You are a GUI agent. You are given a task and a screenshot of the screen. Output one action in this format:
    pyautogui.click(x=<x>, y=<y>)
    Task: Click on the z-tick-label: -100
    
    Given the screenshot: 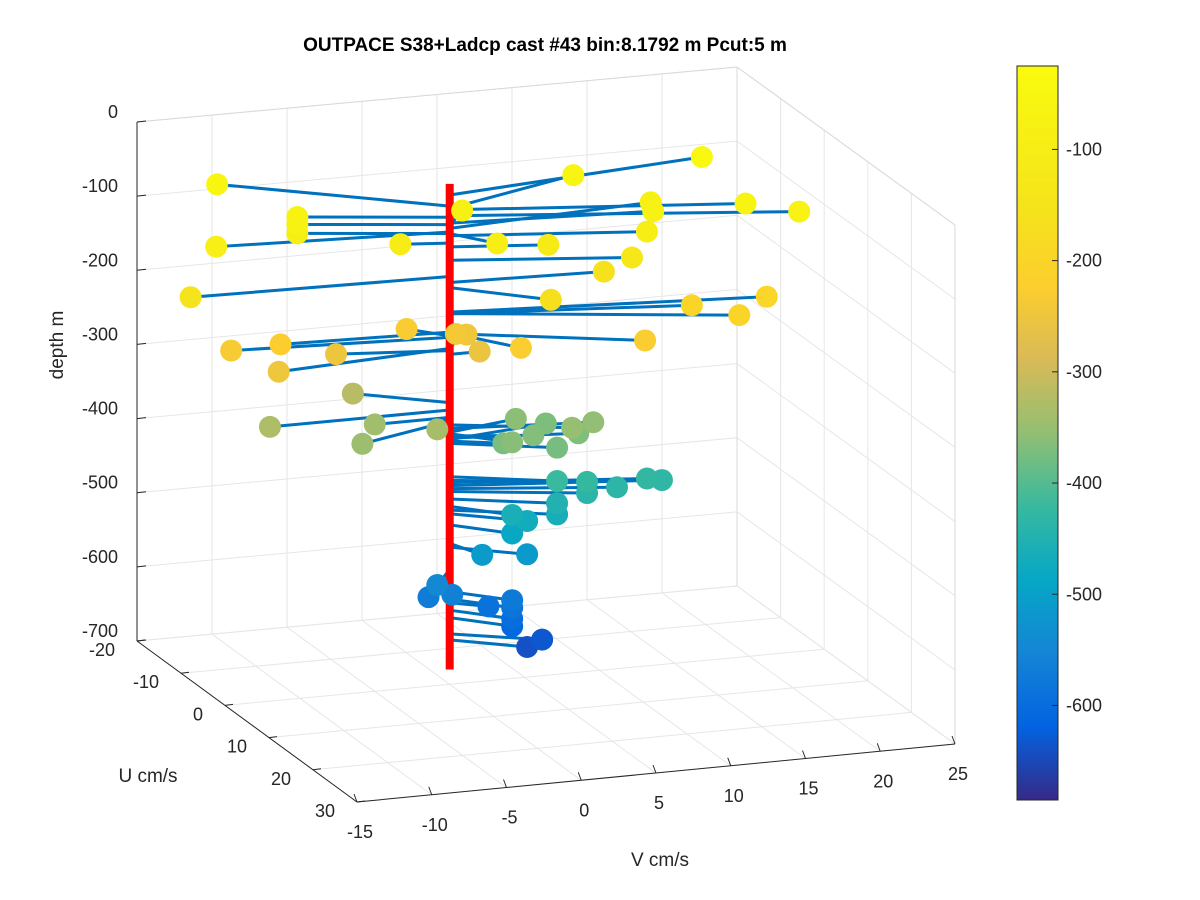 What is the action you would take?
    pyautogui.click(x=100, y=186)
    